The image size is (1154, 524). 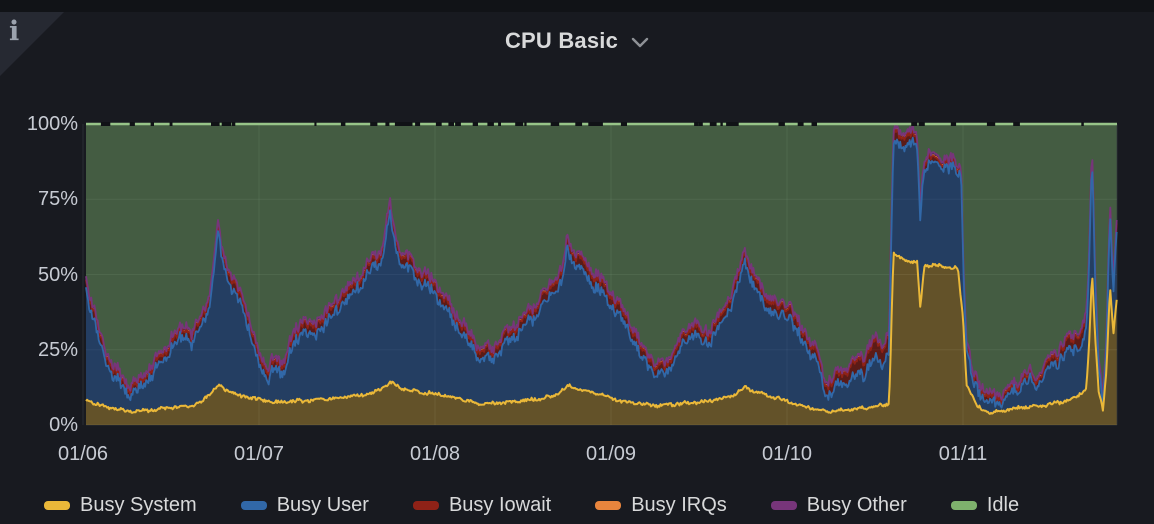 I want to click on x-tick-label: 01/10, so click(x=787, y=454).